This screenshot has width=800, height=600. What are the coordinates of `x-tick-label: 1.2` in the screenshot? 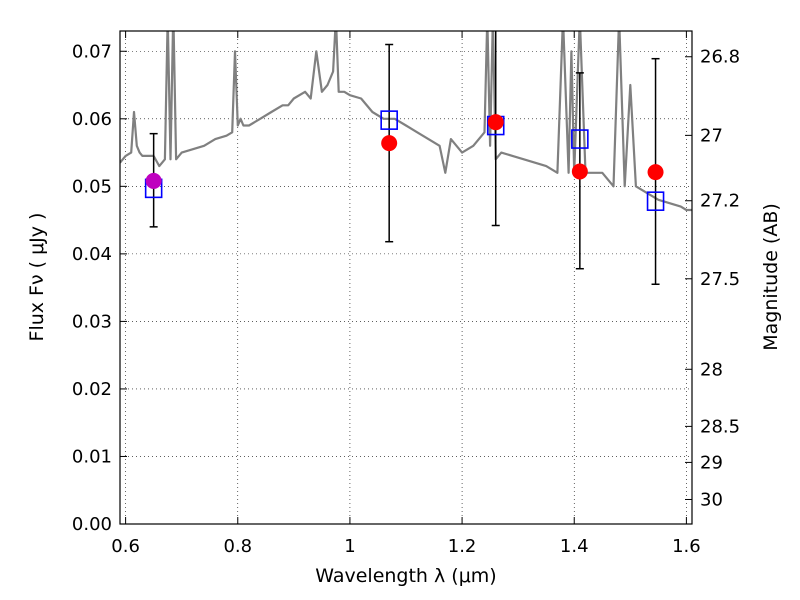 It's located at (462, 546).